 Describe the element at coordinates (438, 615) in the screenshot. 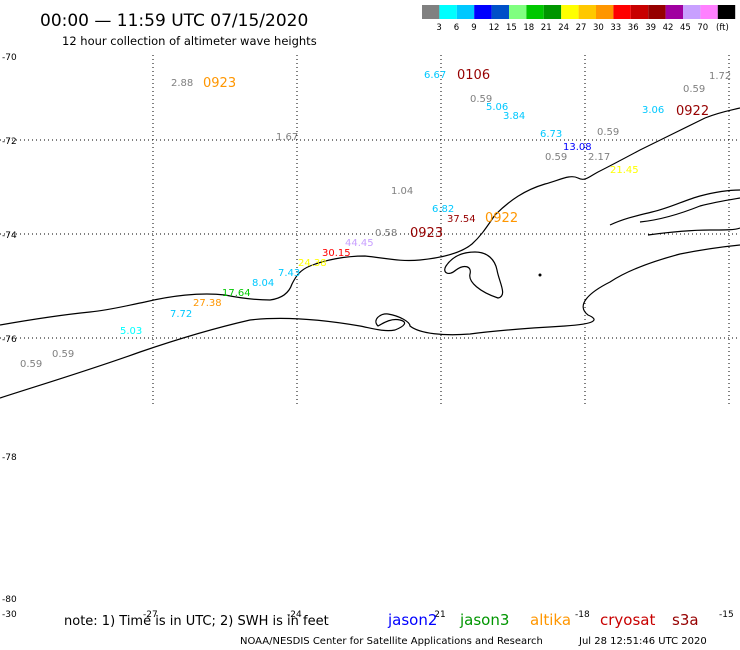

I see `lon-label: -21` at that location.